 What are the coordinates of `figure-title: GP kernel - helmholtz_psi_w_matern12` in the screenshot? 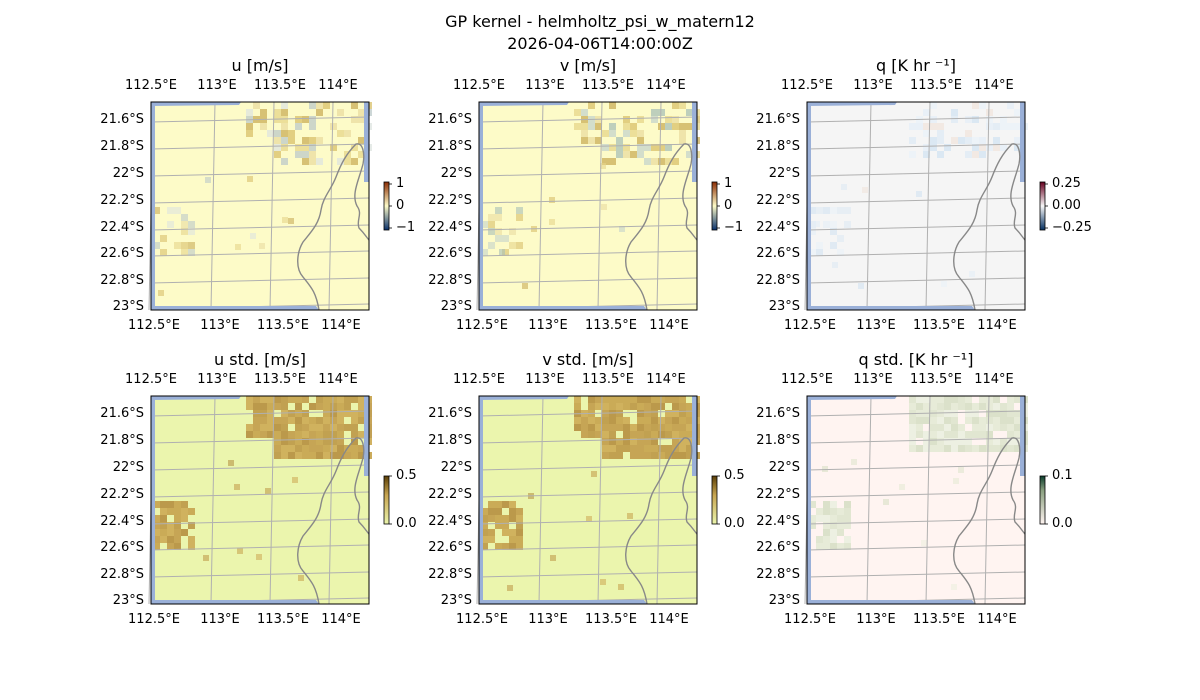 It's located at (600, 21).